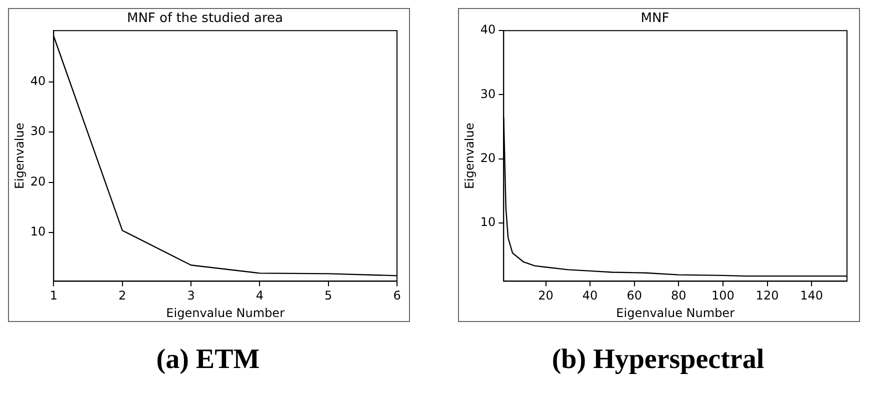 The width and height of the screenshot is (890, 400). Describe the element at coordinates (767, 295) in the screenshot. I see `x-tick-label: 120` at that location.